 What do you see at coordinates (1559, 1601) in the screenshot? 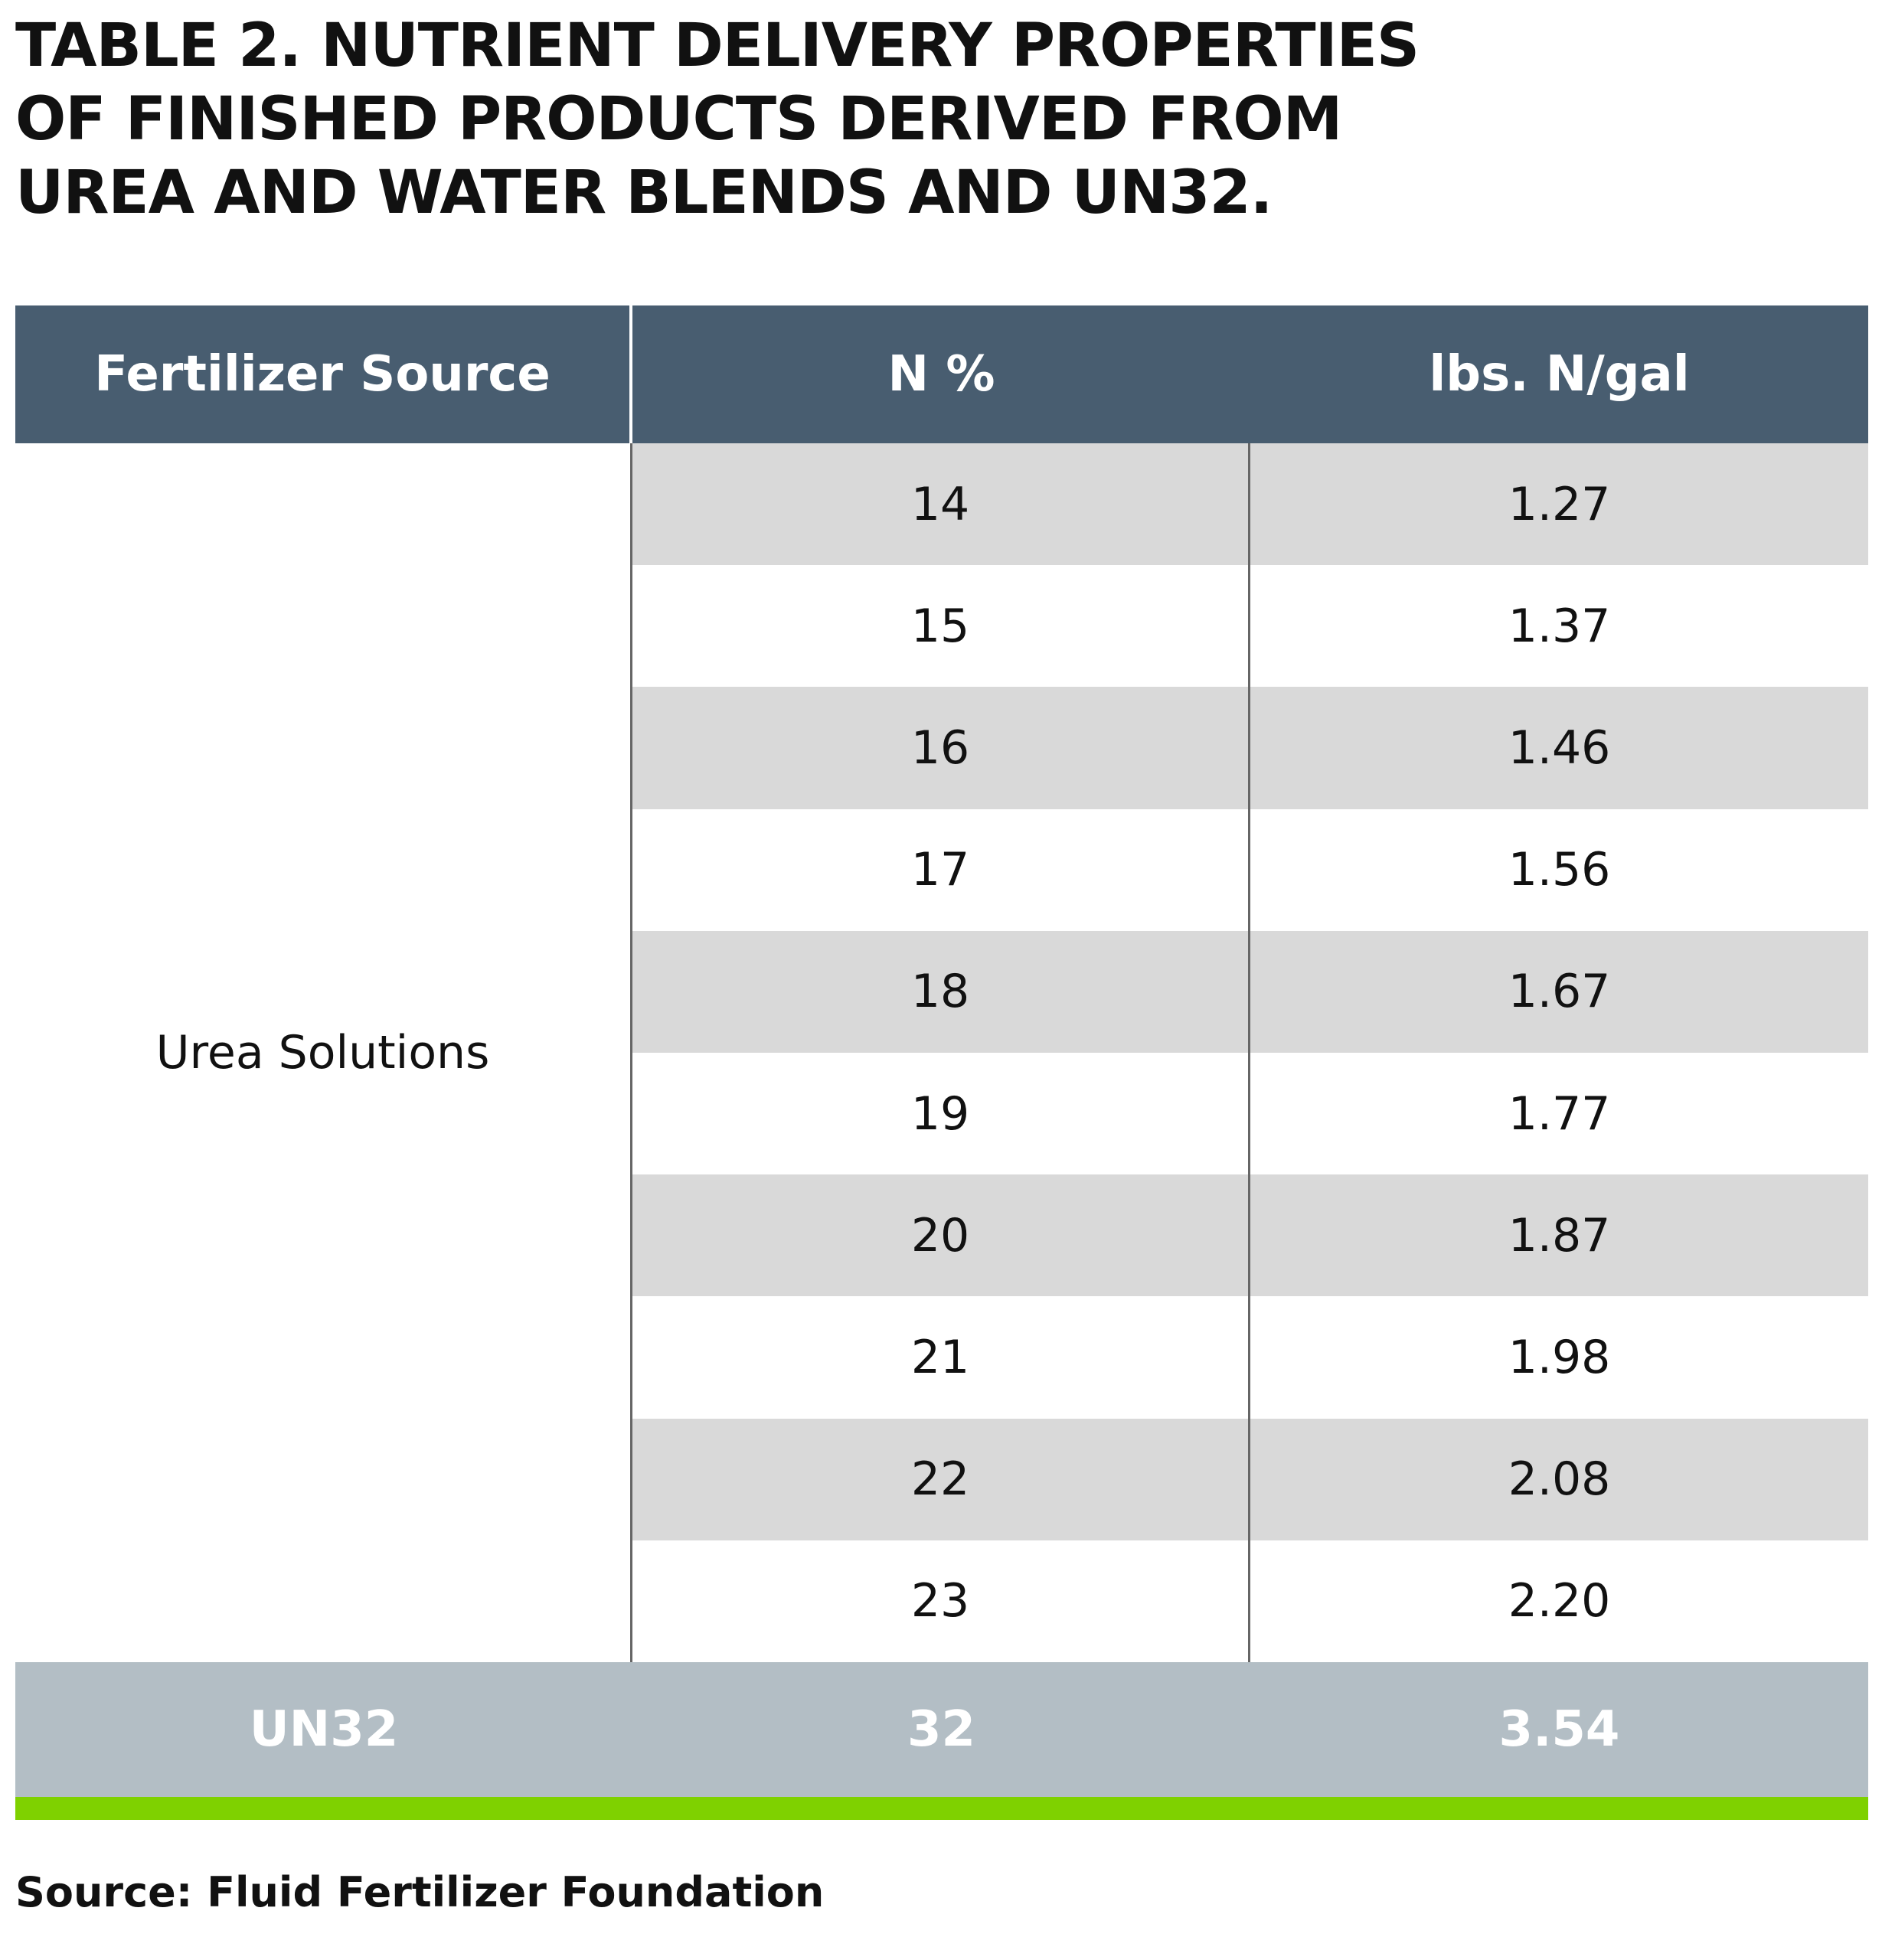
I see `lbs-n-gal-cell: 2.20` at bounding box center [1559, 1601].